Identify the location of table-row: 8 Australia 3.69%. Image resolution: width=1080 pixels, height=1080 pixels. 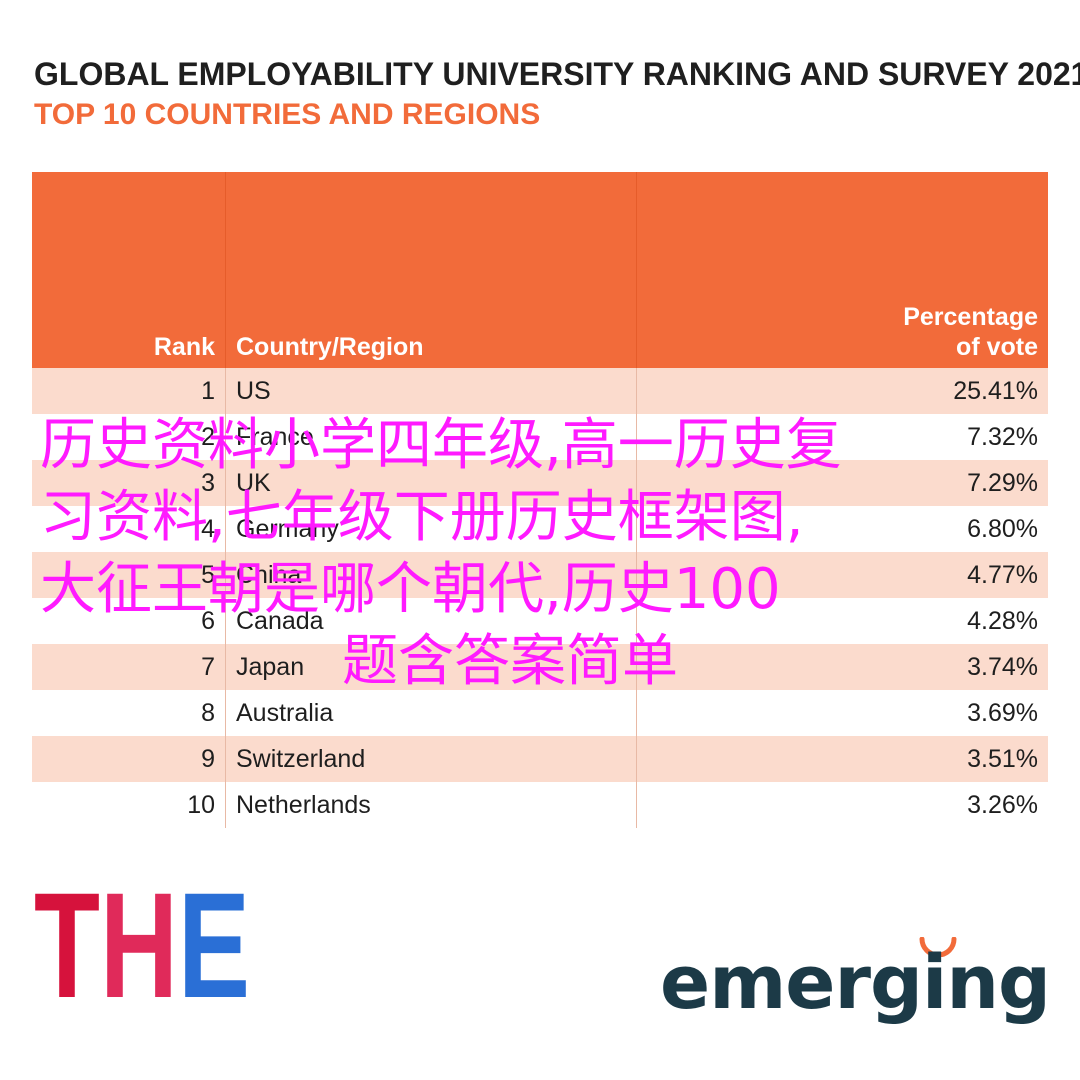
(540, 713).